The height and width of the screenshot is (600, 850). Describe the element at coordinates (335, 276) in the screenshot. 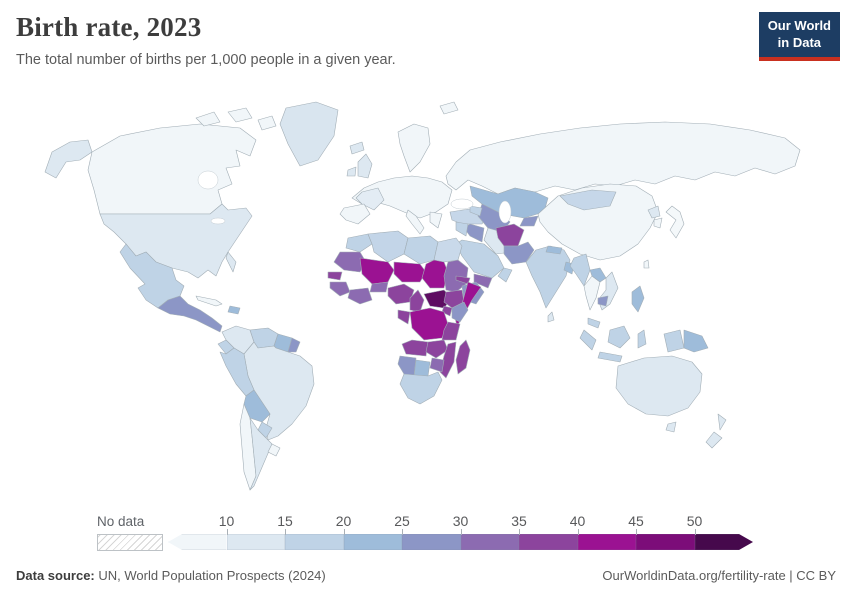

I see `map-region-senegal` at that location.